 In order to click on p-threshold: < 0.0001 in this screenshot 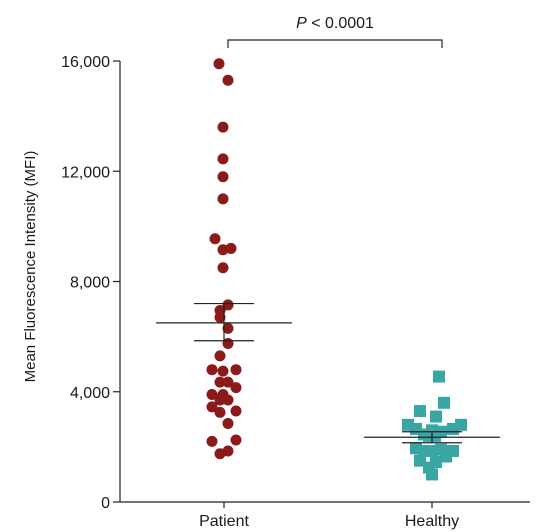, I will do `click(340, 23)`.